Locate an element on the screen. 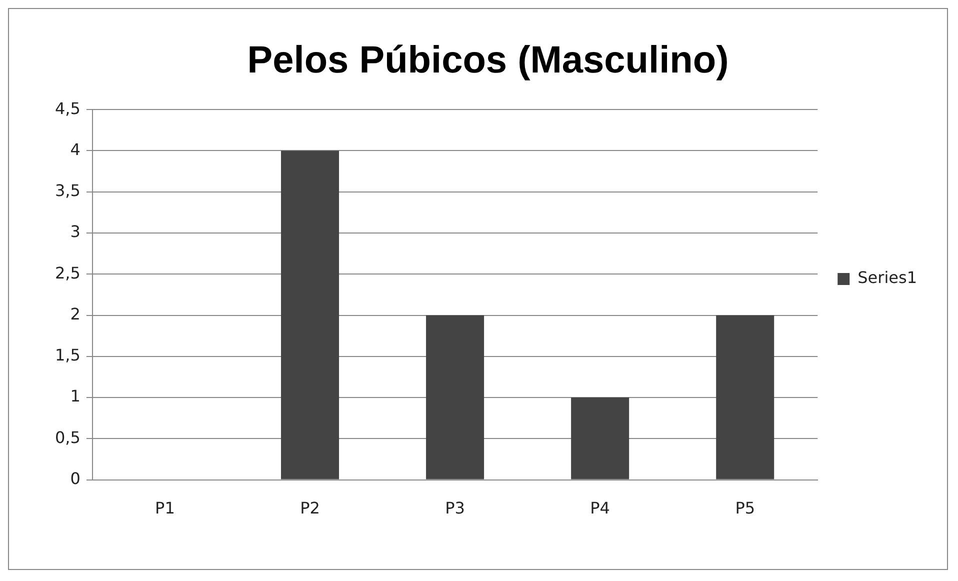  x-tick-label: P3 is located at coordinates (455, 508).